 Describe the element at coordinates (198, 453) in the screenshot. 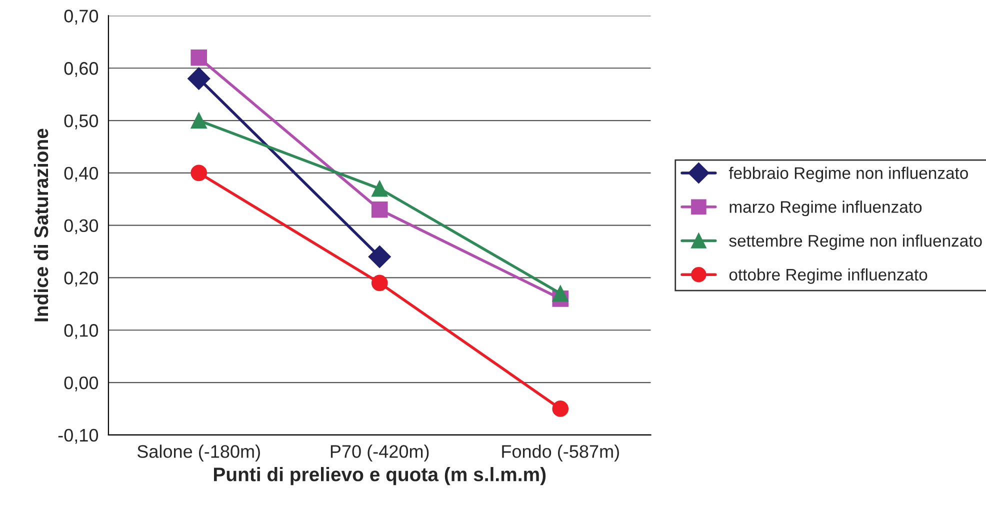

I see `x-tick-label: Salone (-180m)` at that location.